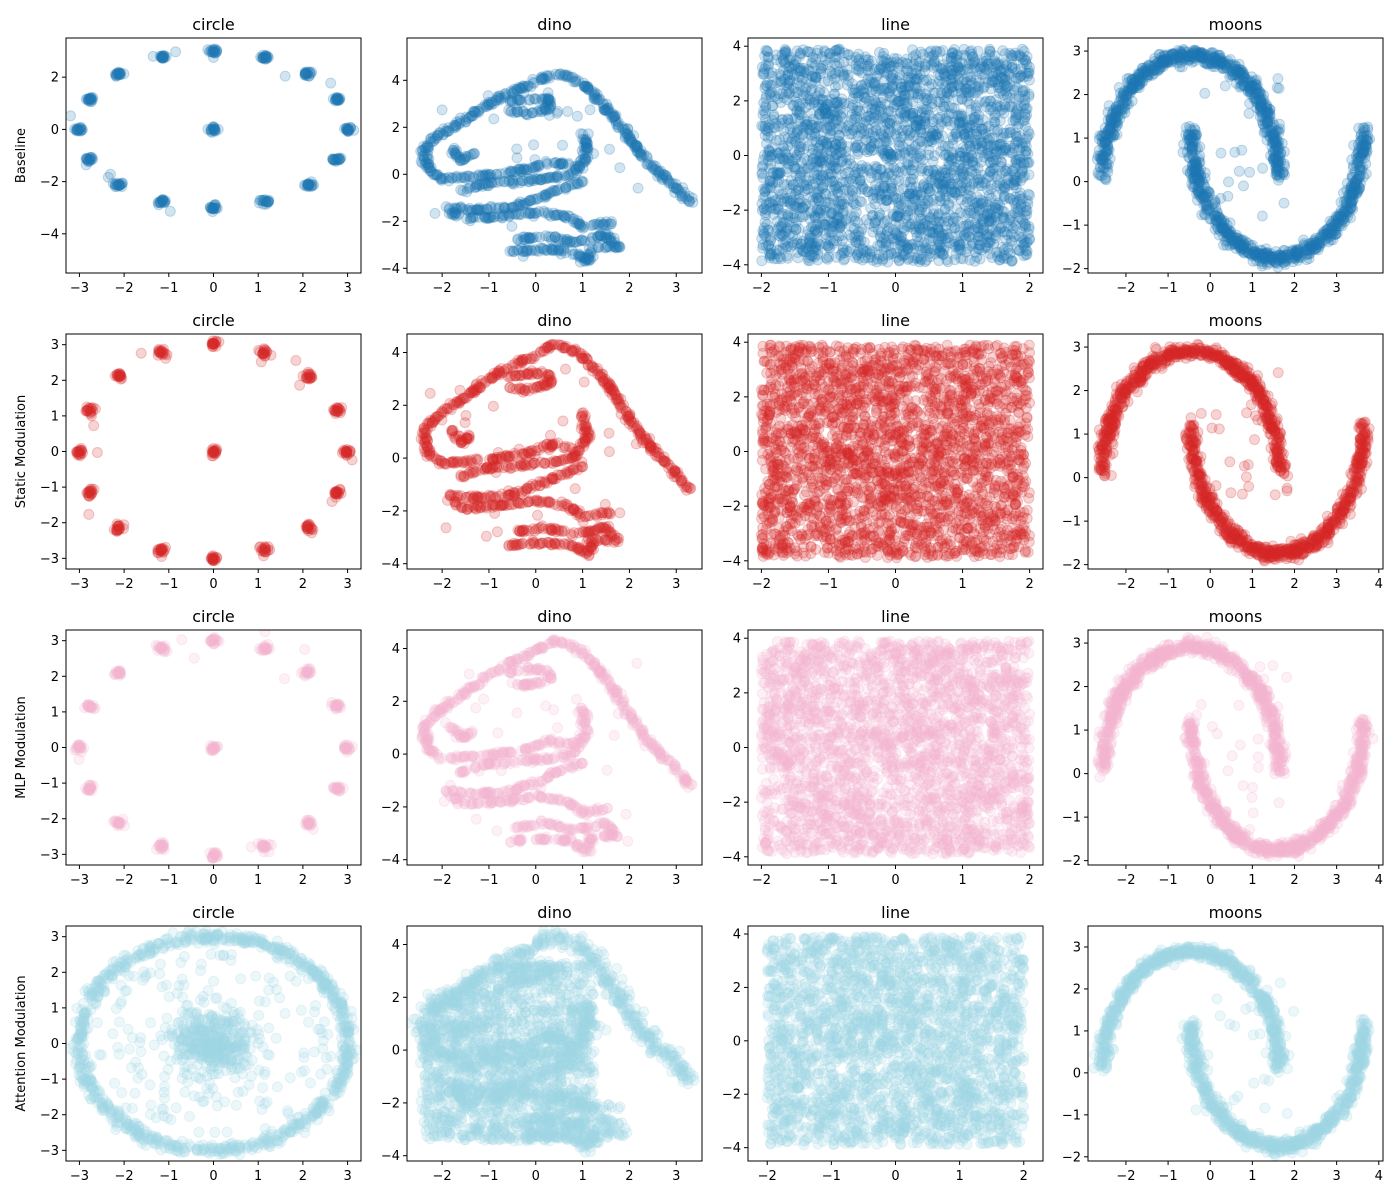  What do you see at coordinates (124, 288) in the screenshot?
I see `x-tick-label: −2` at bounding box center [124, 288].